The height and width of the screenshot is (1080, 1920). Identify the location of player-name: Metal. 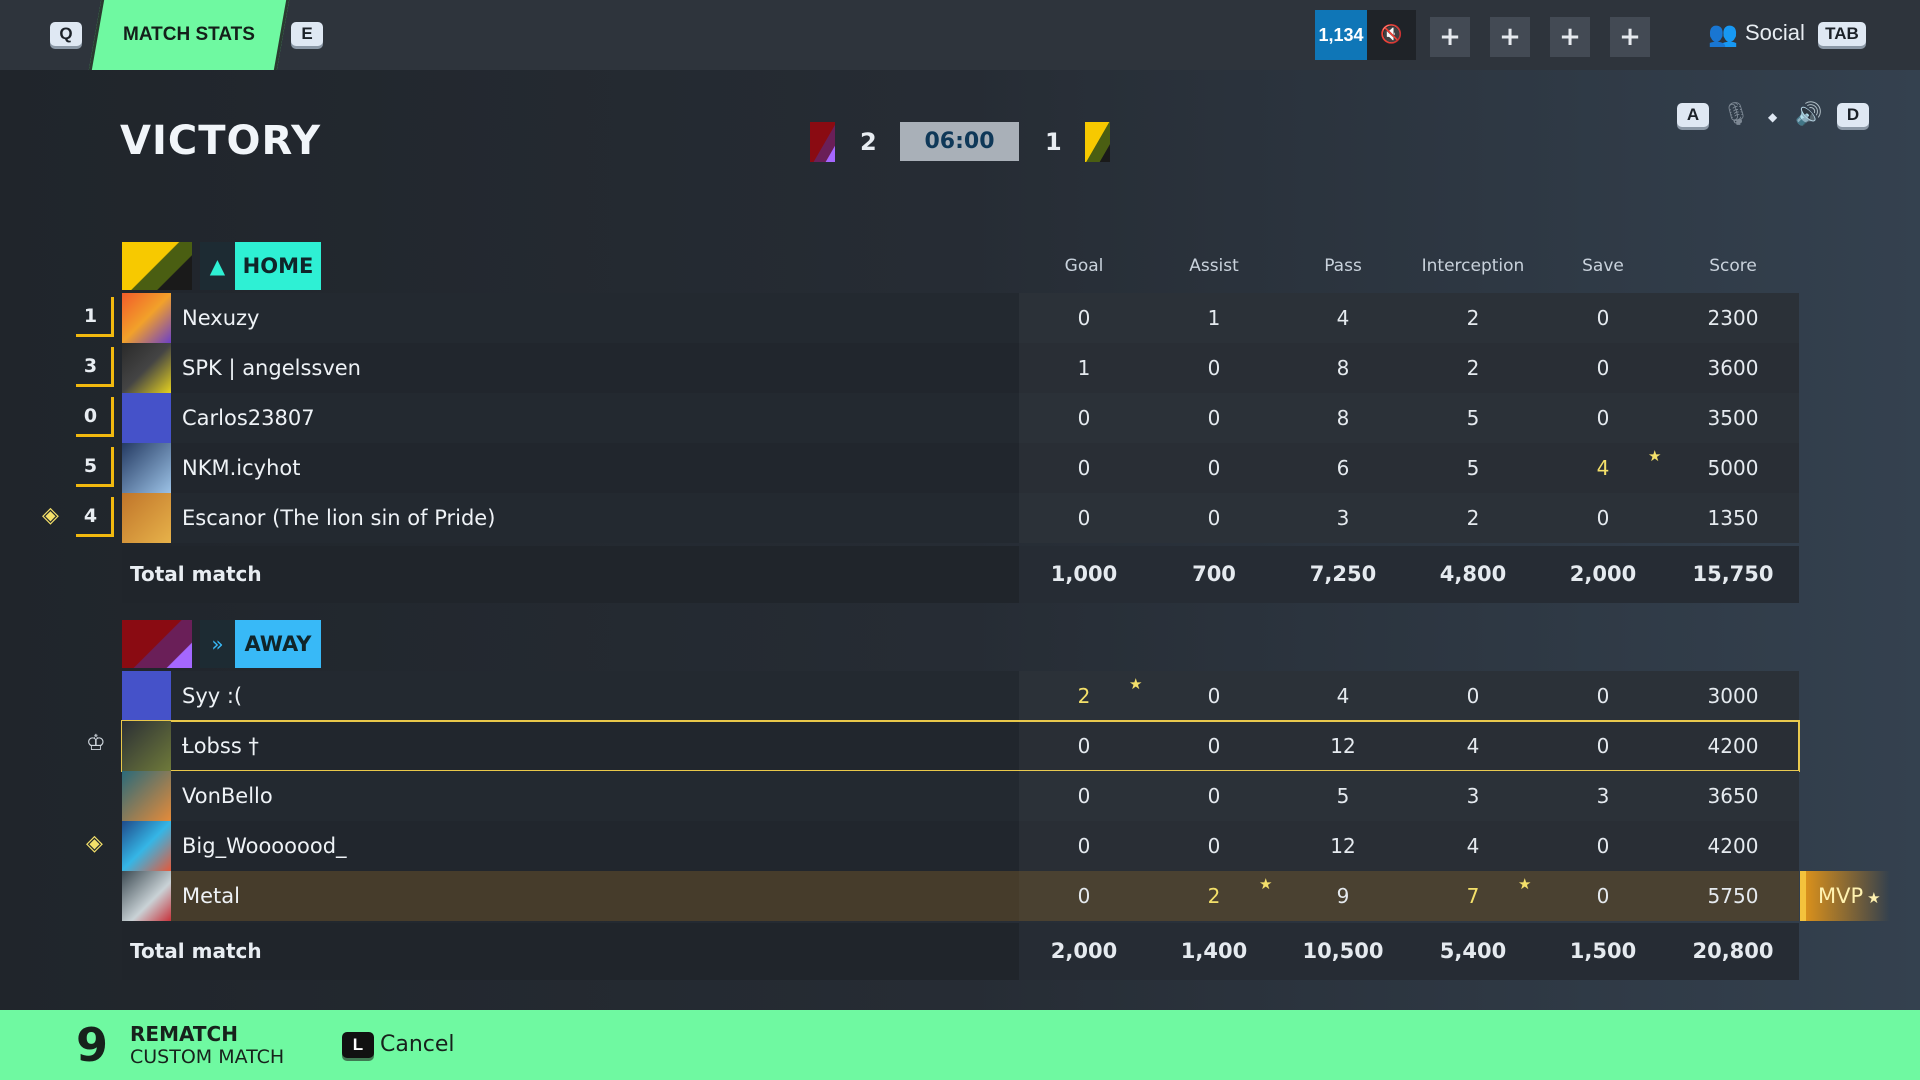
(211, 896).